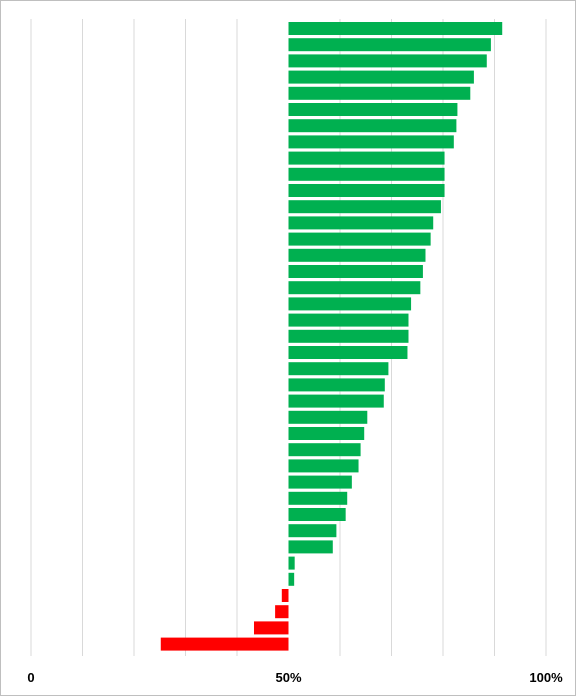 The height and width of the screenshot is (697, 576). I want to click on x-tick-label-0: 0, so click(30, 677).